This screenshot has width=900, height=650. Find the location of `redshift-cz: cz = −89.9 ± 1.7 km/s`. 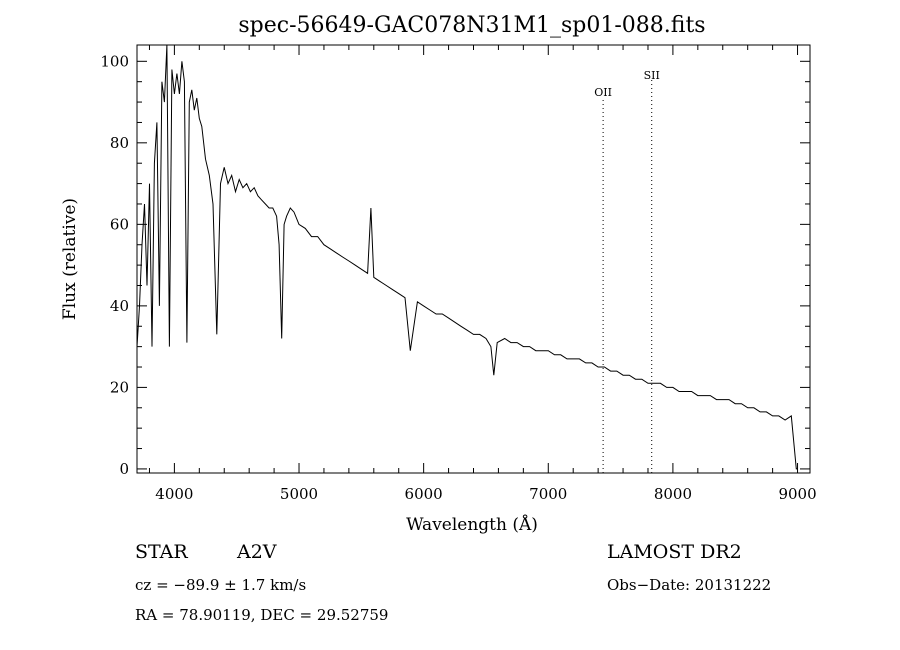

redshift-cz: cz = −89.9 ± 1.7 km/s is located at coordinates (220, 585).